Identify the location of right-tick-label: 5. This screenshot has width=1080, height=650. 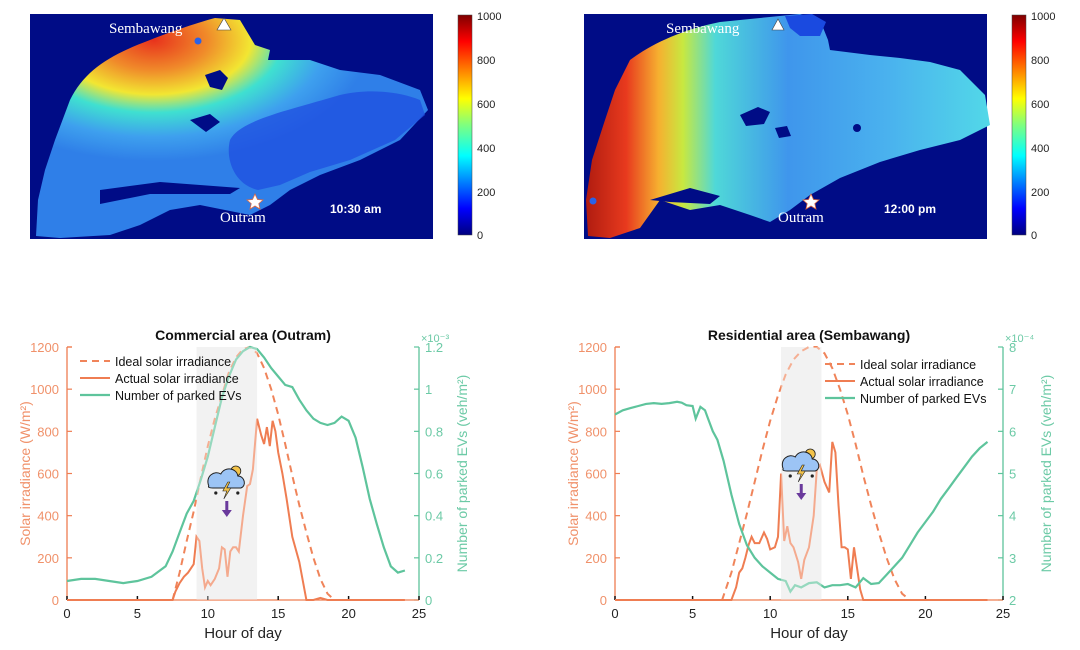
(1012, 474).